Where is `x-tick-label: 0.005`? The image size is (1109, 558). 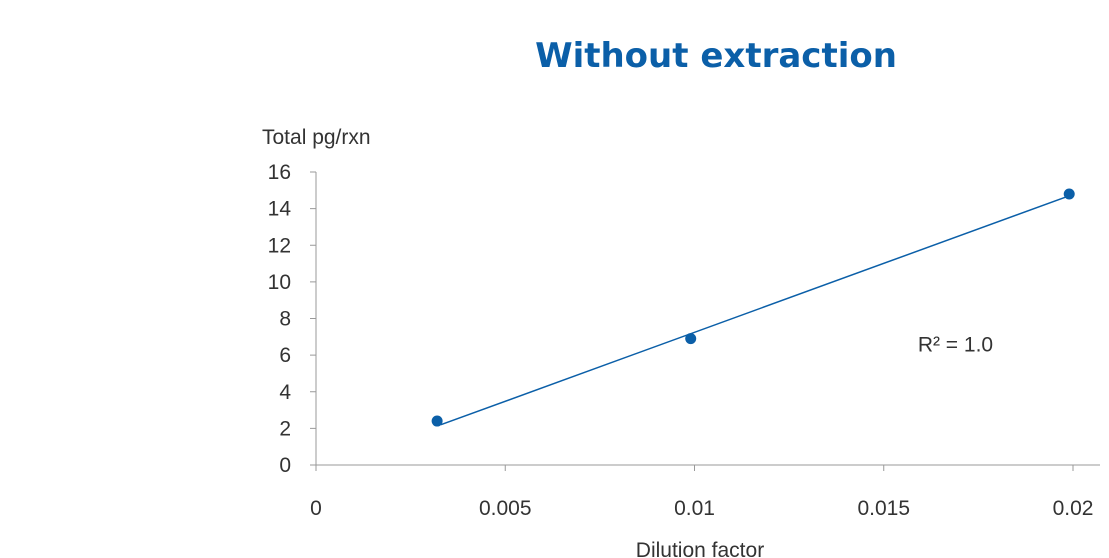 x-tick-label: 0.005 is located at coordinates (505, 508).